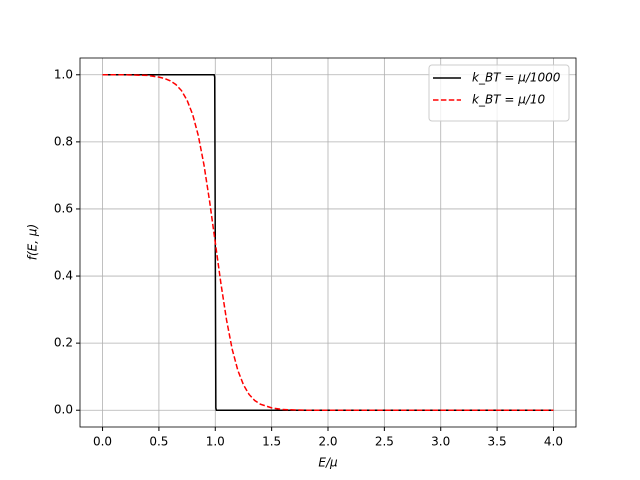 Image resolution: width=640 pixels, height=480 pixels. What do you see at coordinates (63, 208) in the screenshot?
I see `y-tick-label: 0.6` at bounding box center [63, 208].